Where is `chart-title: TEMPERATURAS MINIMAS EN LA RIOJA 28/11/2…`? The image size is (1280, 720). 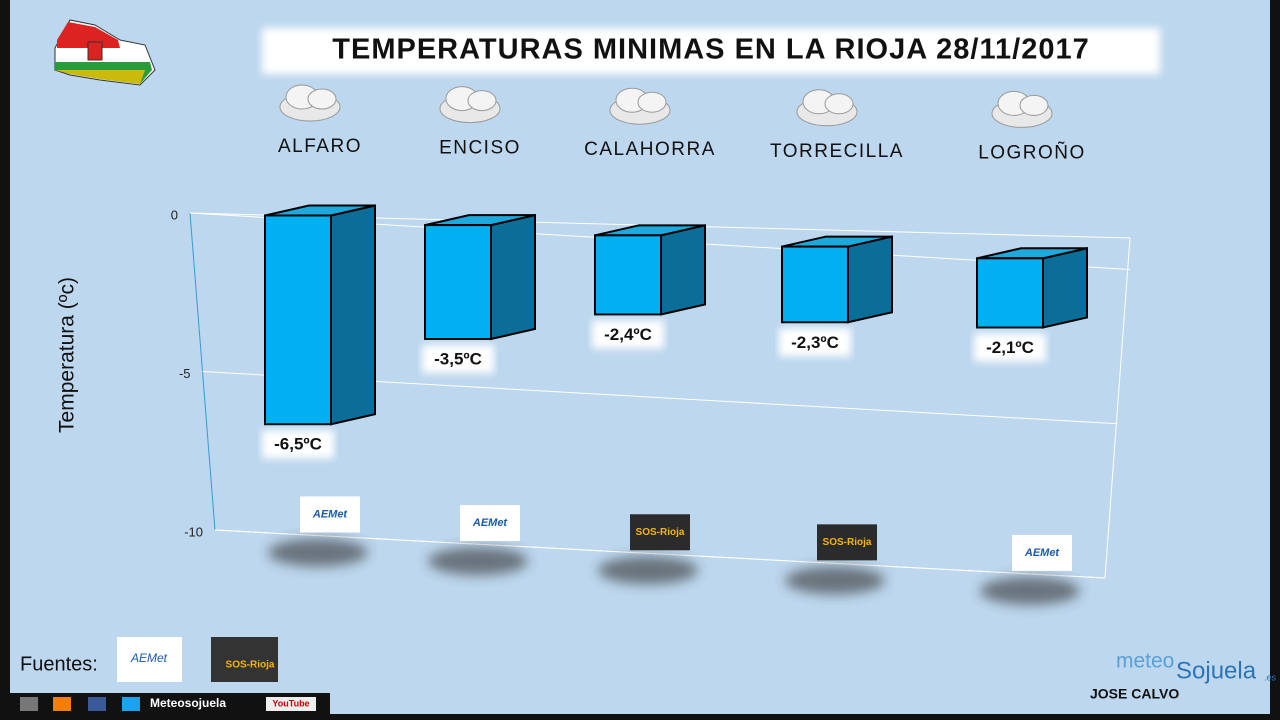 chart-title: TEMPERATURAS MINIMAS EN LA RIOJA 28/11/2… is located at coordinates (710, 50).